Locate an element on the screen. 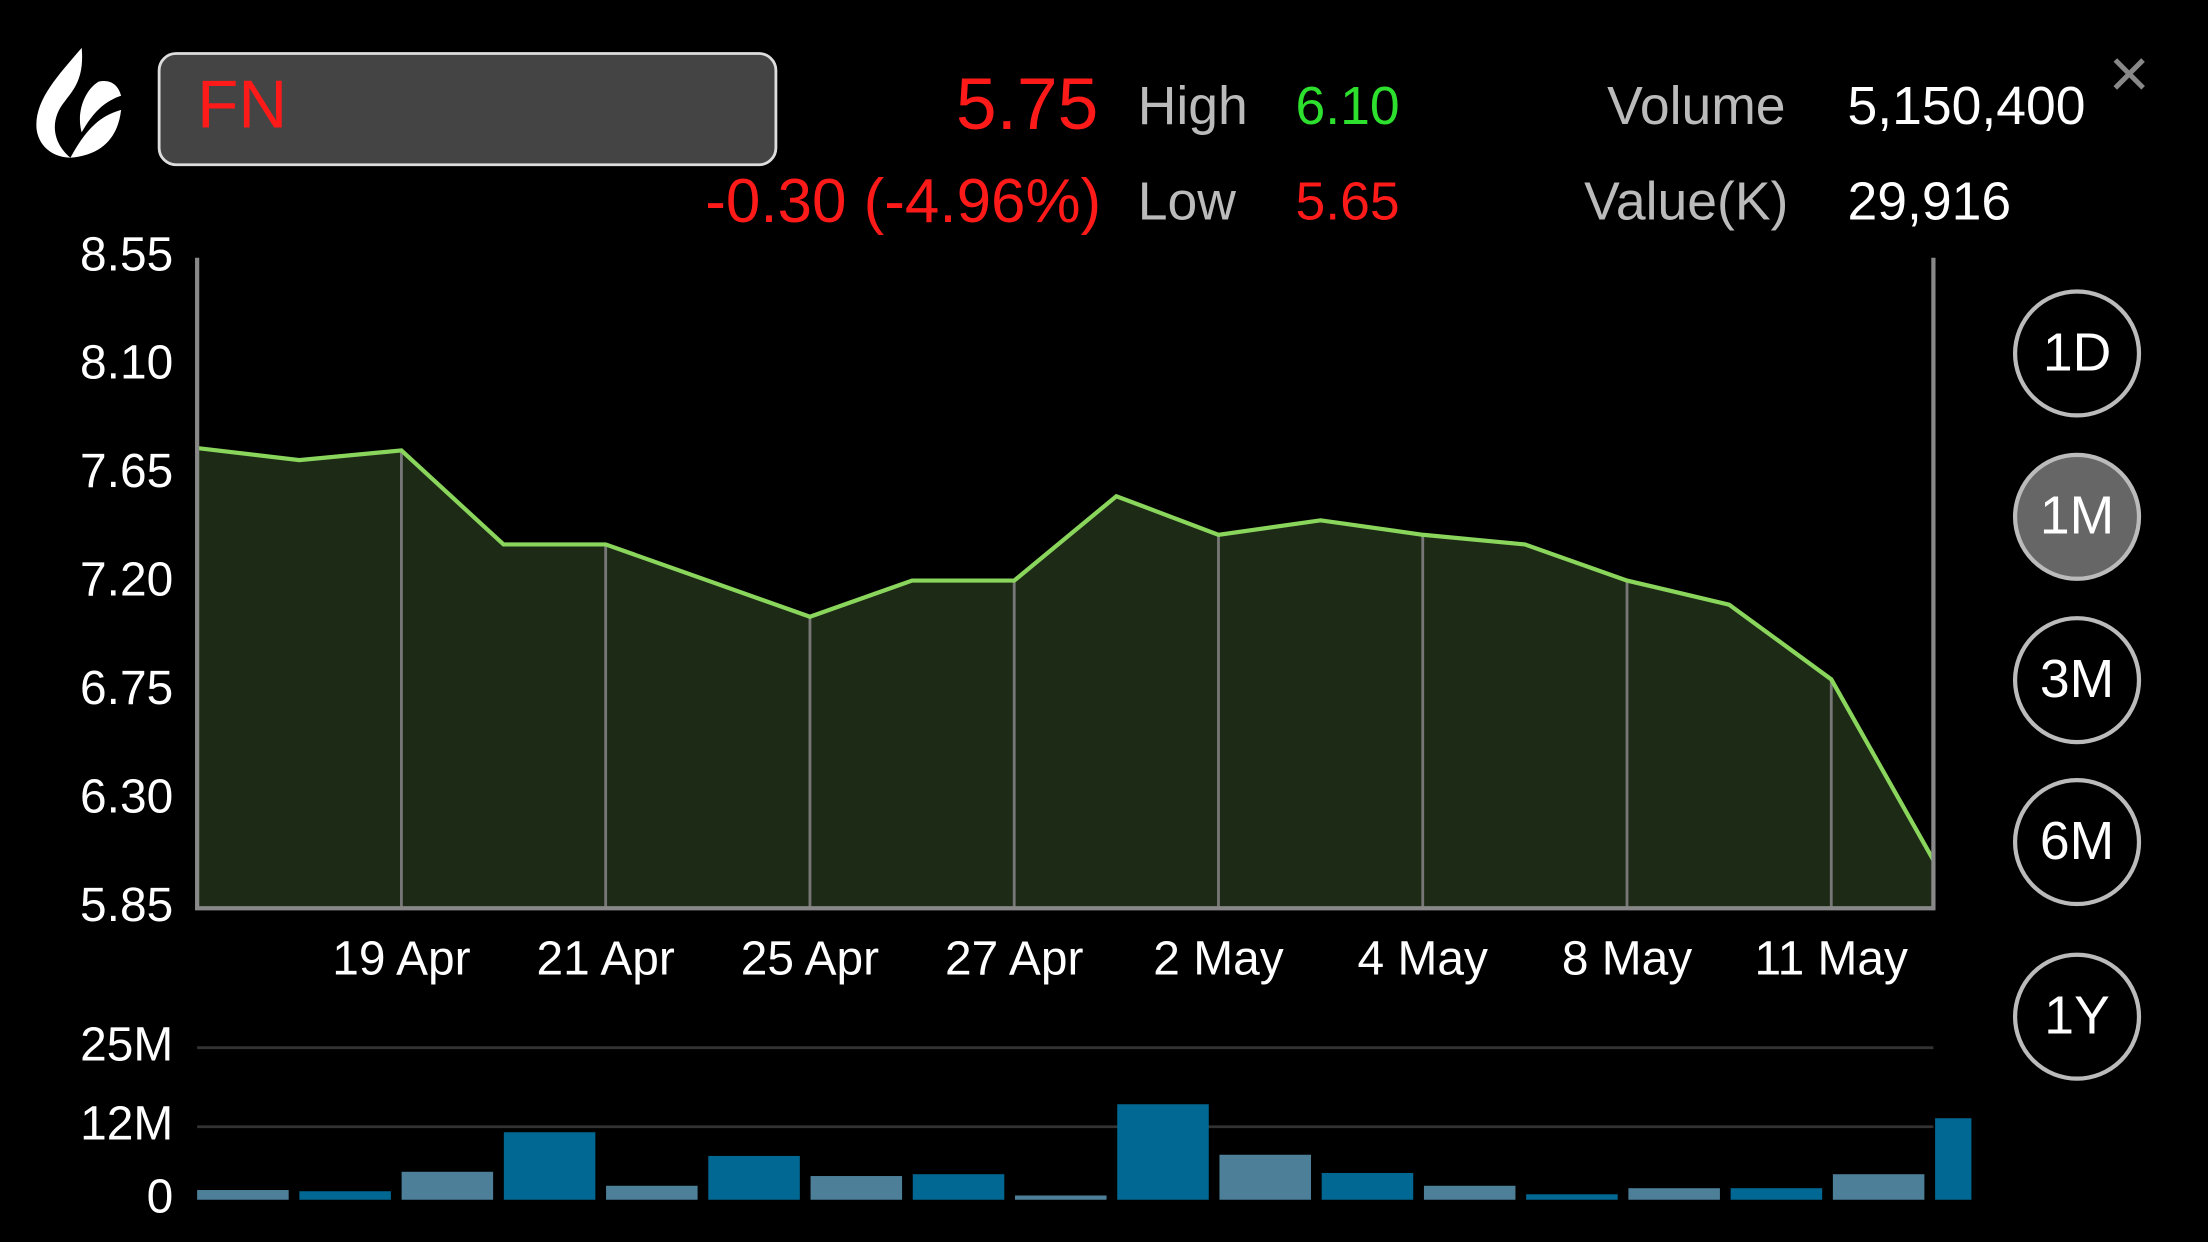  x-tick-label: 27 Apr is located at coordinates (1014, 958).